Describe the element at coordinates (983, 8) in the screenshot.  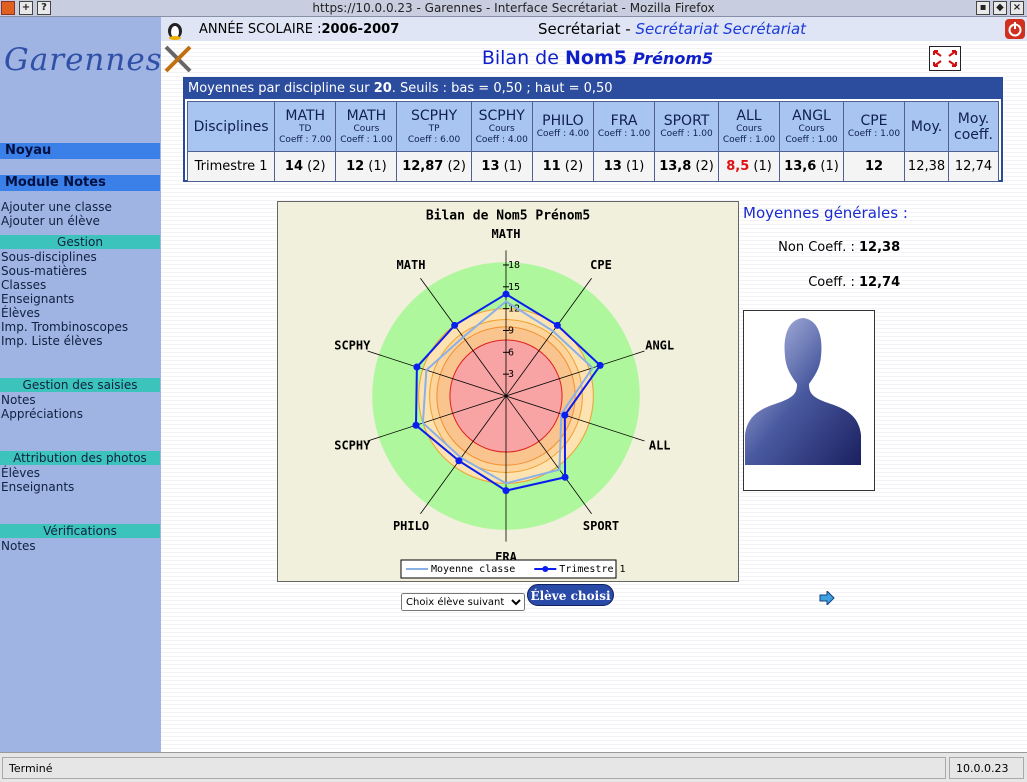
I see `minimize-button: ▪` at that location.